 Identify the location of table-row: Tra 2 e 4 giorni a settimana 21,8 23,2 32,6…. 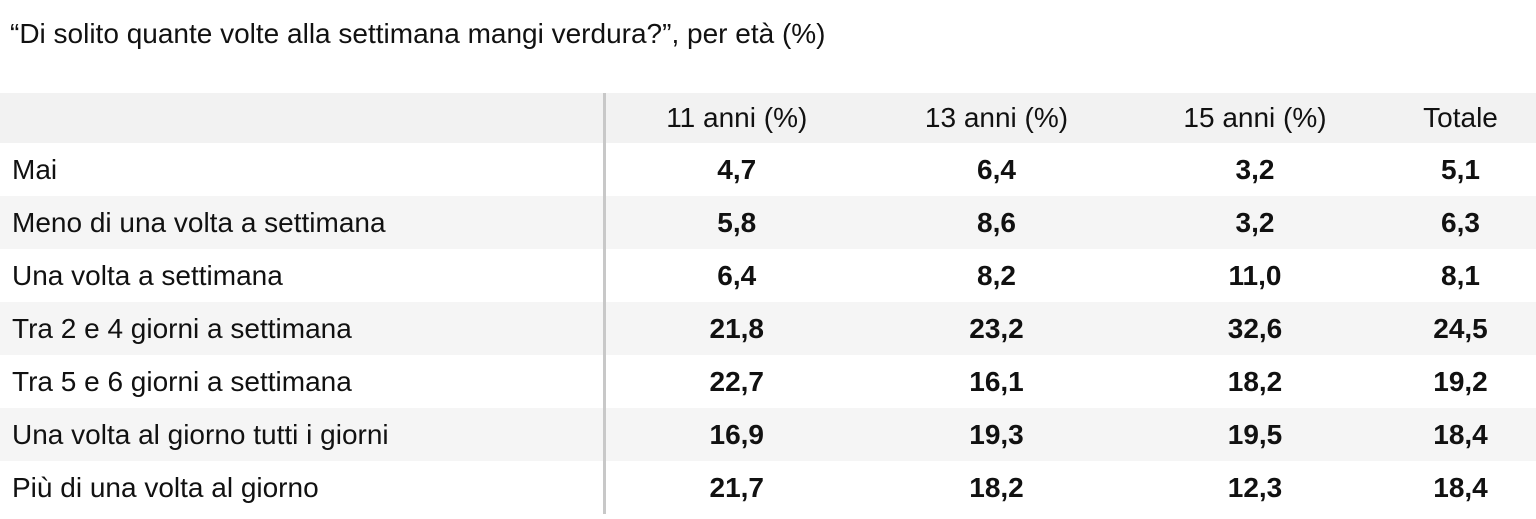
(768, 328).